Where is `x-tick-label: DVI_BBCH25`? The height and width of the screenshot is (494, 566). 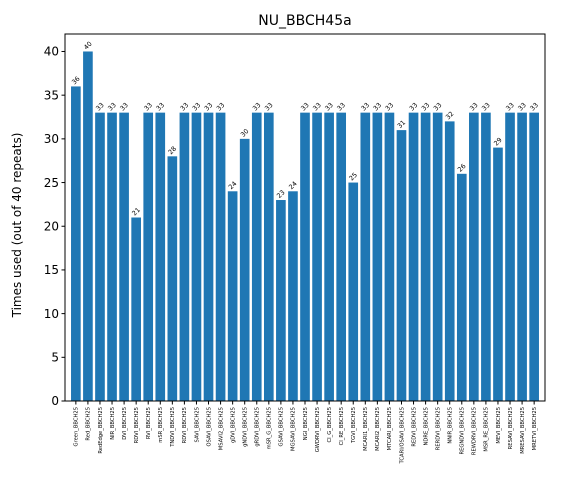
x-tick-label: DVI_BBCH25 is located at coordinates (125, 423).